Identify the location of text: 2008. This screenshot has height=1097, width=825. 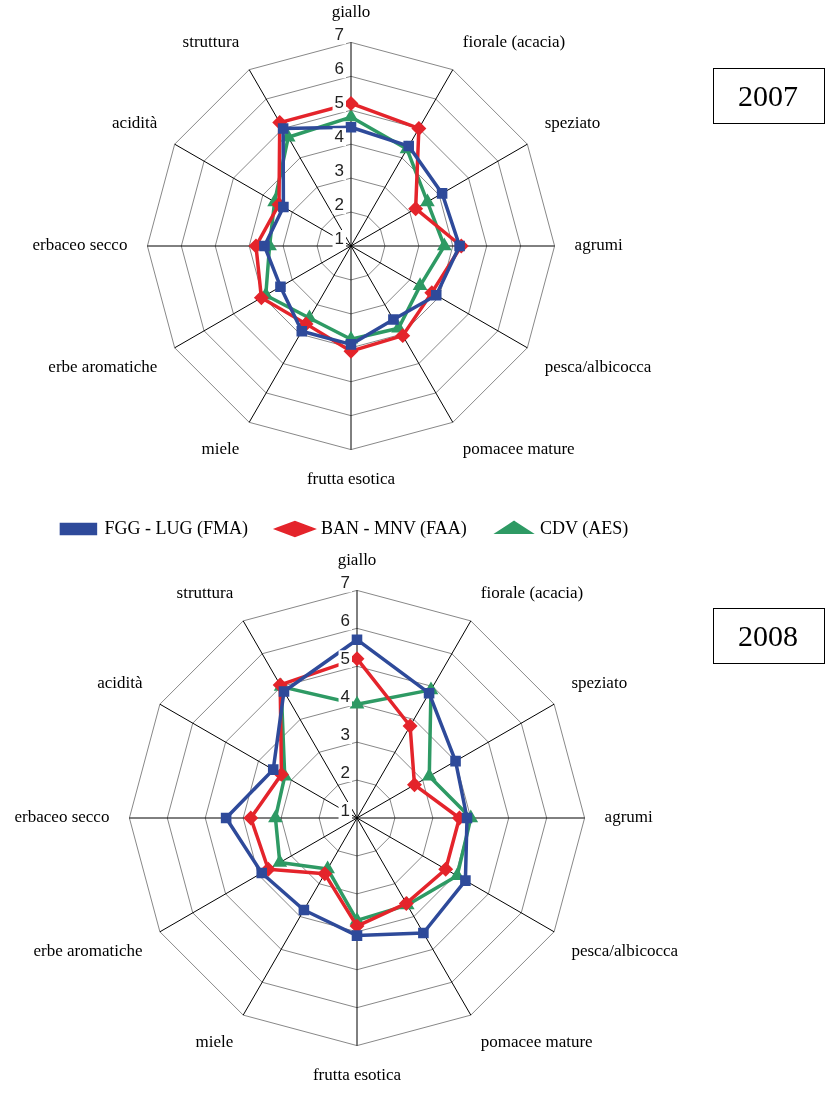
(769, 636).